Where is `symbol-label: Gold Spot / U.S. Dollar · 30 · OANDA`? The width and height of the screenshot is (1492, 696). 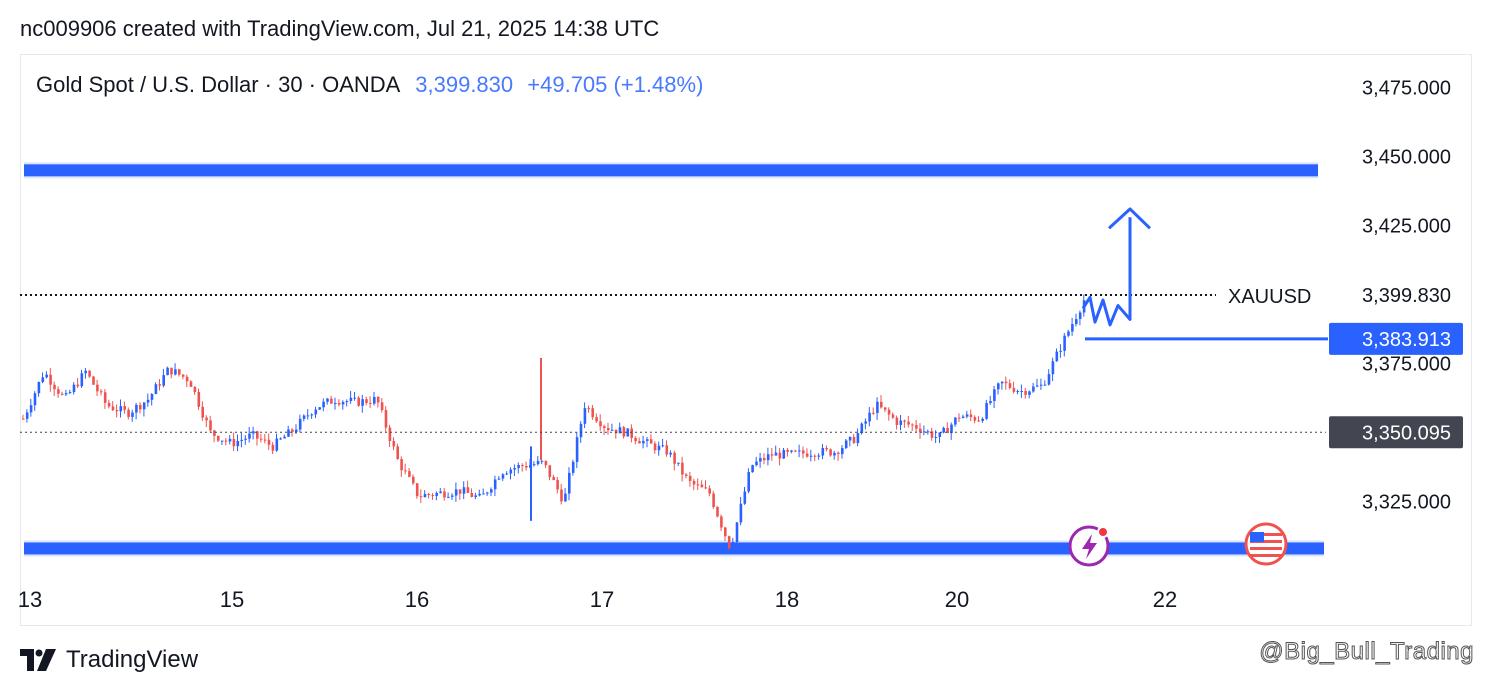
symbol-label: Gold Spot / U.S. Dollar · 30 · OANDA is located at coordinates (218, 84).